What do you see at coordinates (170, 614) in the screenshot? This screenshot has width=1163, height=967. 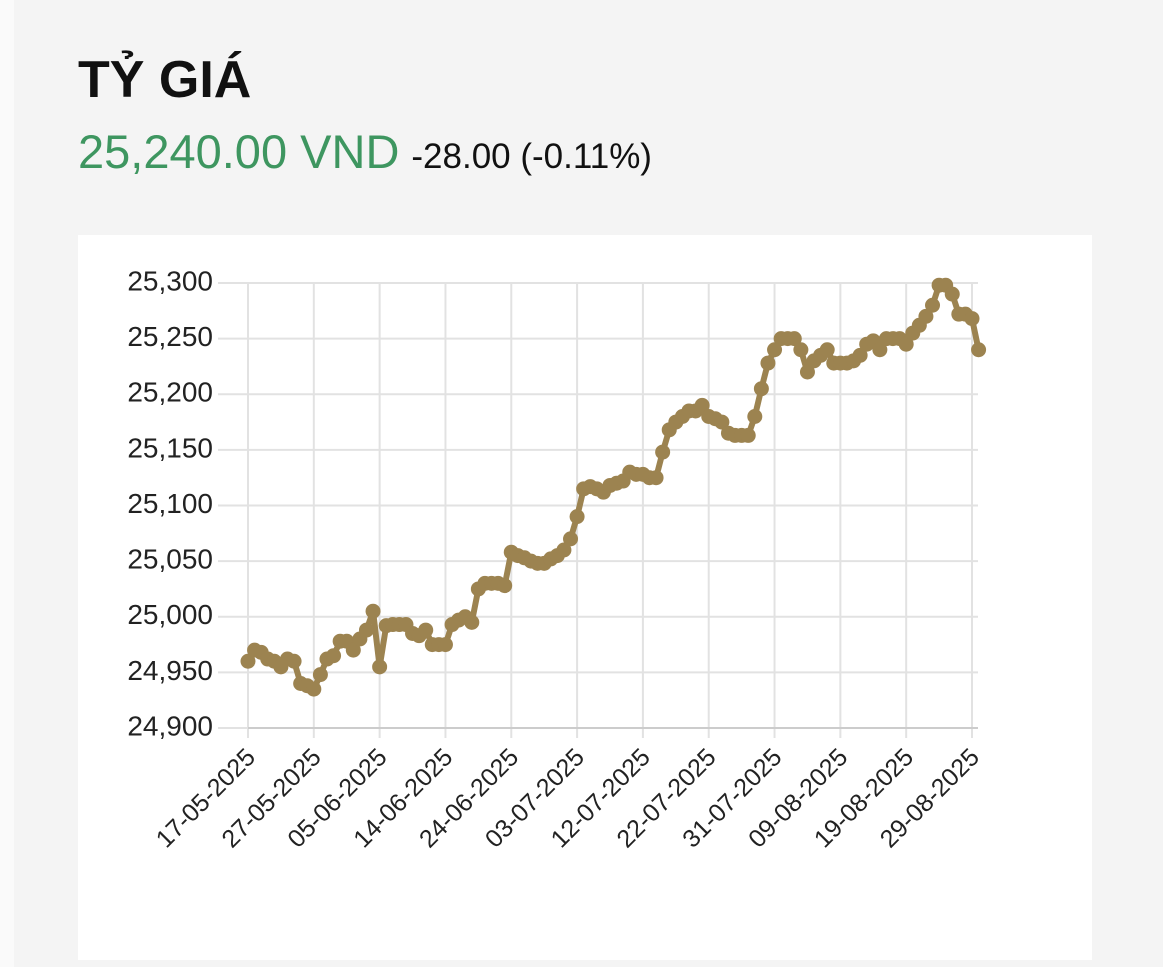 I see `y-tick-label: 25,000` at bounding box center [170, 614].